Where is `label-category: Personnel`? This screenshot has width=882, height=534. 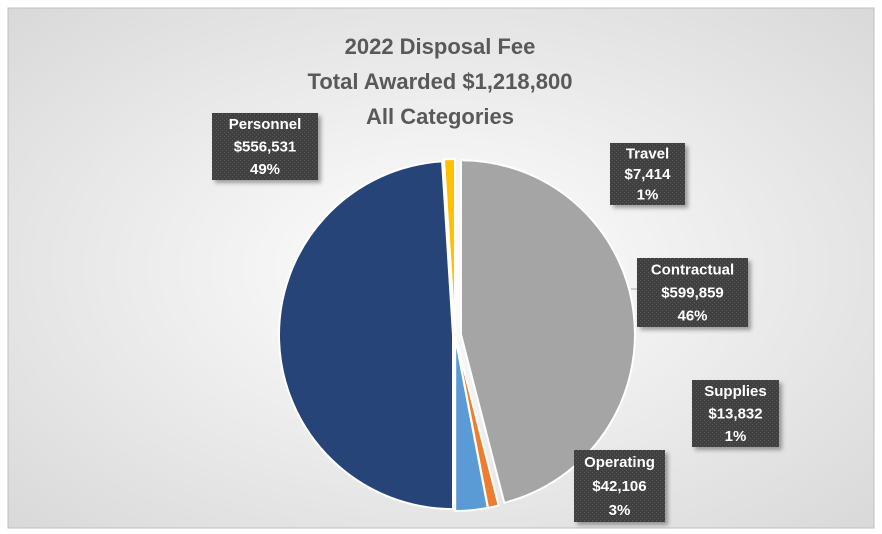 label-category: Personnel is located at coordinates (265, 124).